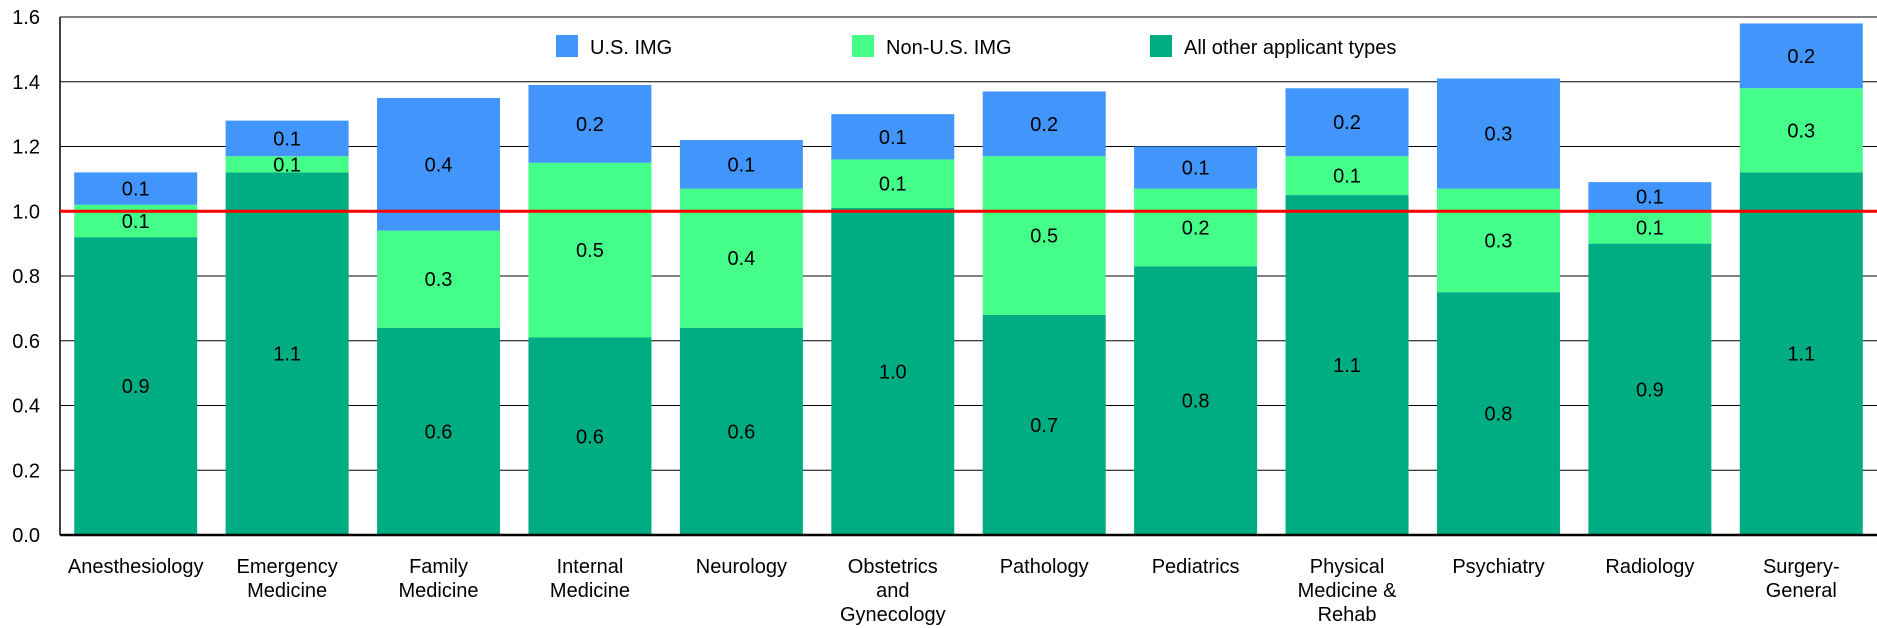 The image size is (1877, 628). What do you see at coordinates (893, 567) in the screenshot?
I see `x-tick-label-line: Obstetrics` at bounding box center [893, 567].